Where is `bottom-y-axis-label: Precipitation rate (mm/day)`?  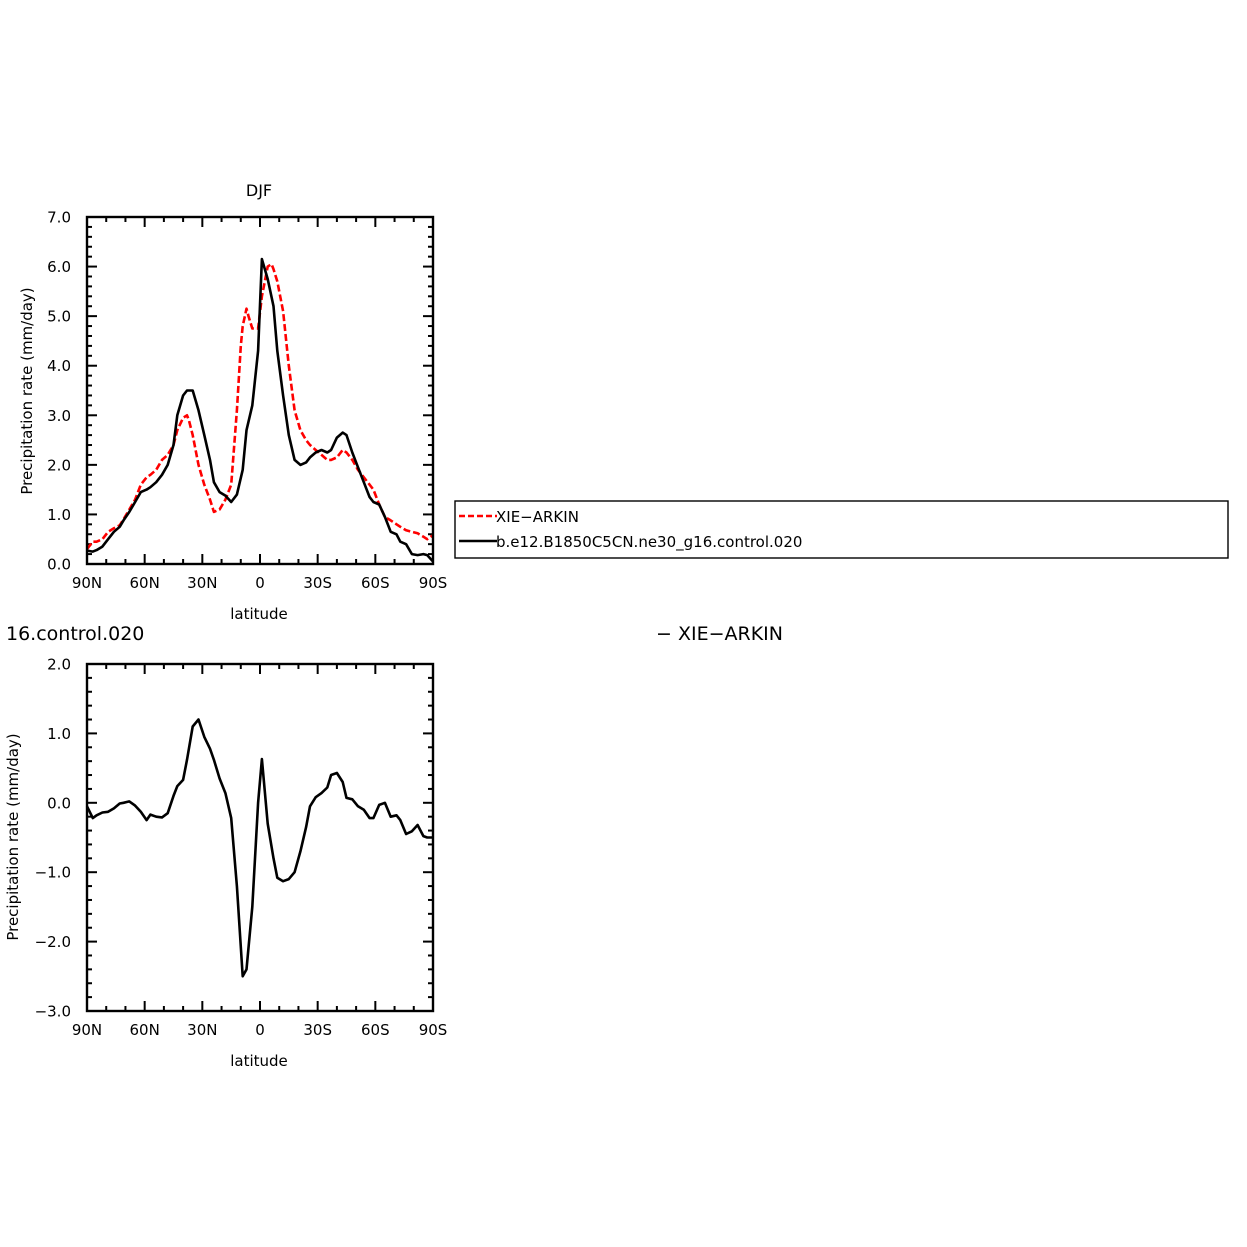
bottom-y-axis-label: Precipitation rate (mm/day) is located at coordinates (13, 836).